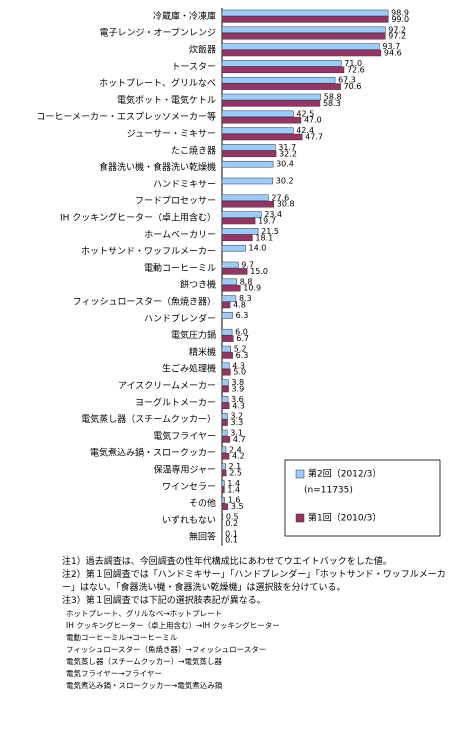 This screenshot has height=750, width=450. Describe the element at coordinates (231, 523) in the screenshot. I see `value-label: 0.2` at that location.